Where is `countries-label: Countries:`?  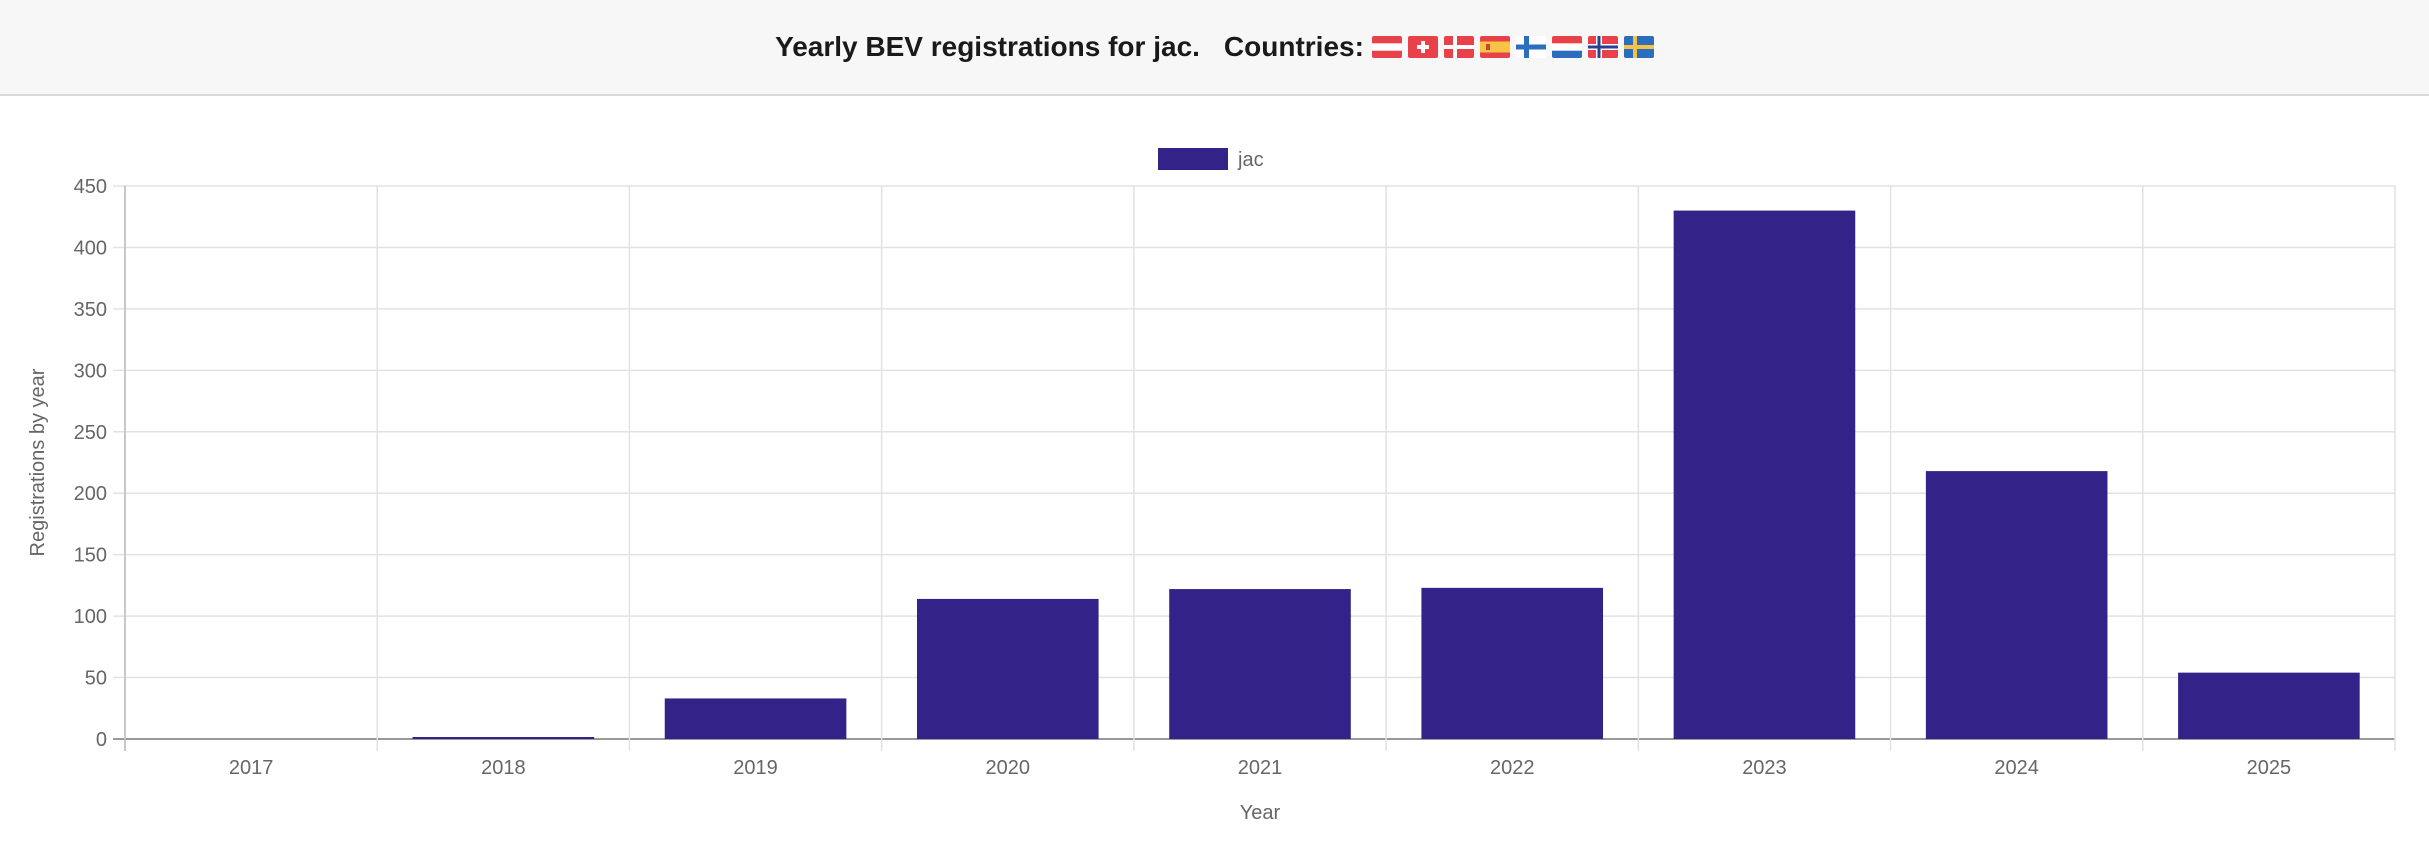
countries-label: Countries: is located at coordinates (1293, 46).